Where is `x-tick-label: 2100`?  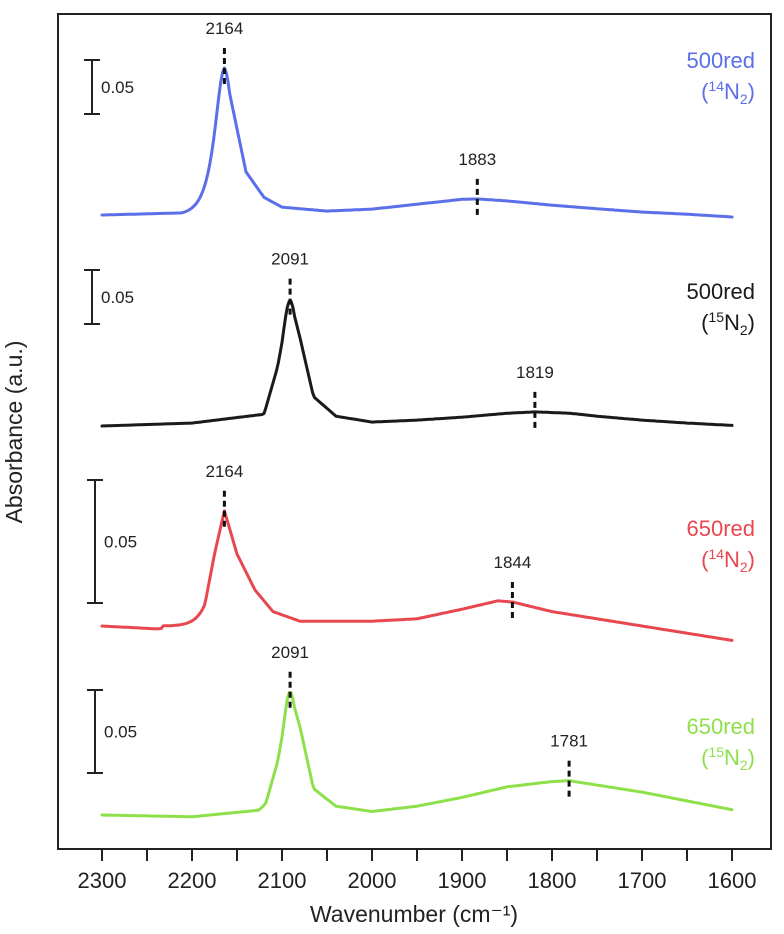 x-tick-label: 2100 is located at coordinates (282, 880).